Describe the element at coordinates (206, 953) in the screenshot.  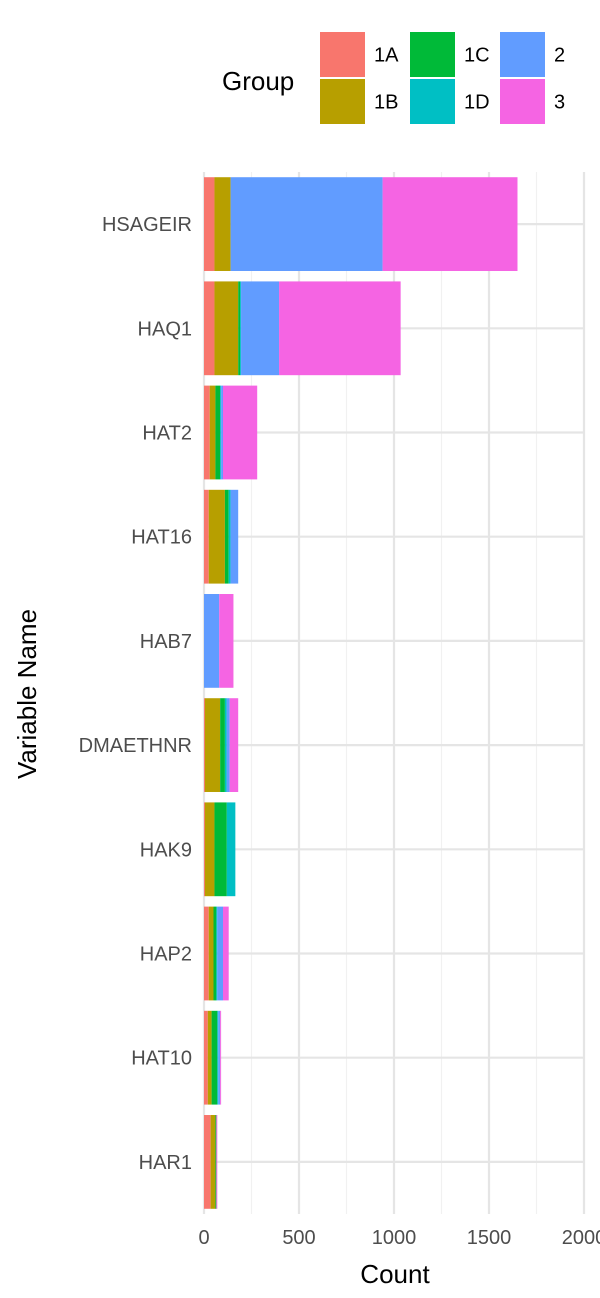
I see `bar-segment-hap2-1a` at that location.